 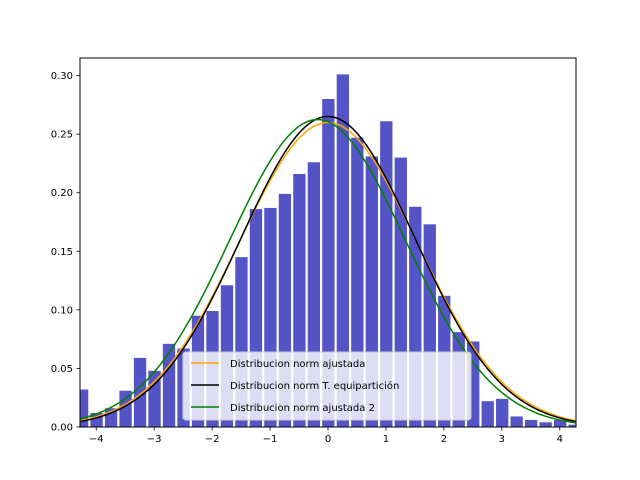 I want to click on x-tick-label: 4, so click(x=560, y=439).